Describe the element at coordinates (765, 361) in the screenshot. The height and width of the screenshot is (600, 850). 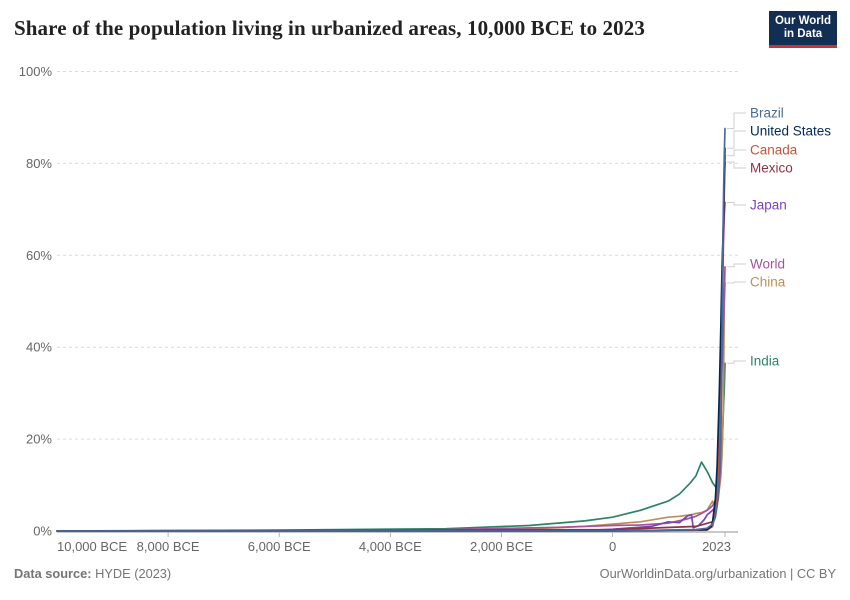
I see `legend-label-india: India` at that location.